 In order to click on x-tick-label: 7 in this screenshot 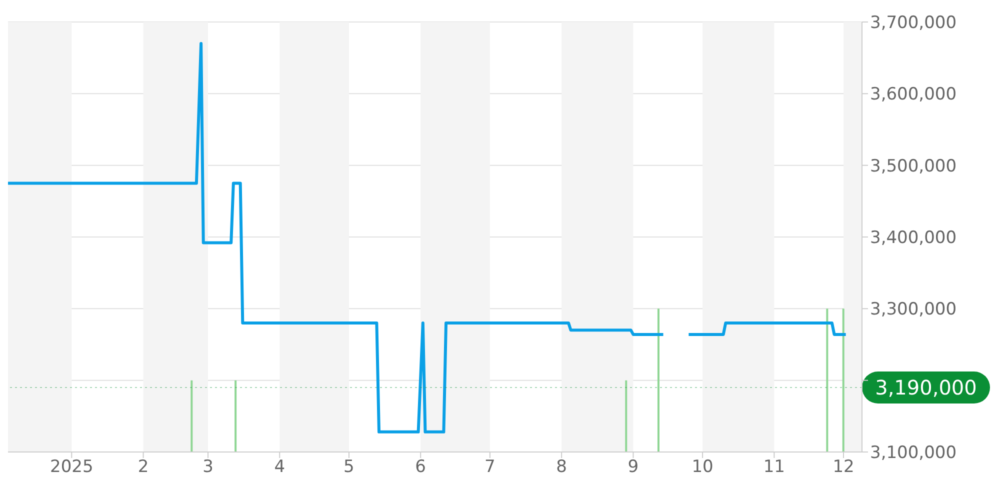, I will do `click(490, 467)`.